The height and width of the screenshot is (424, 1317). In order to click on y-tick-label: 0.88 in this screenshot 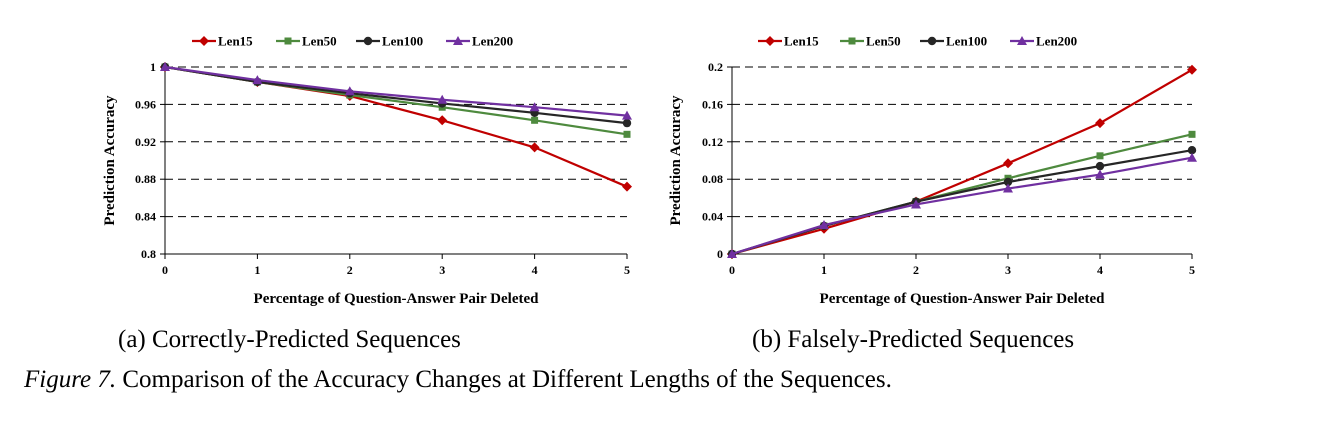, I will do `click(145, 179)`.